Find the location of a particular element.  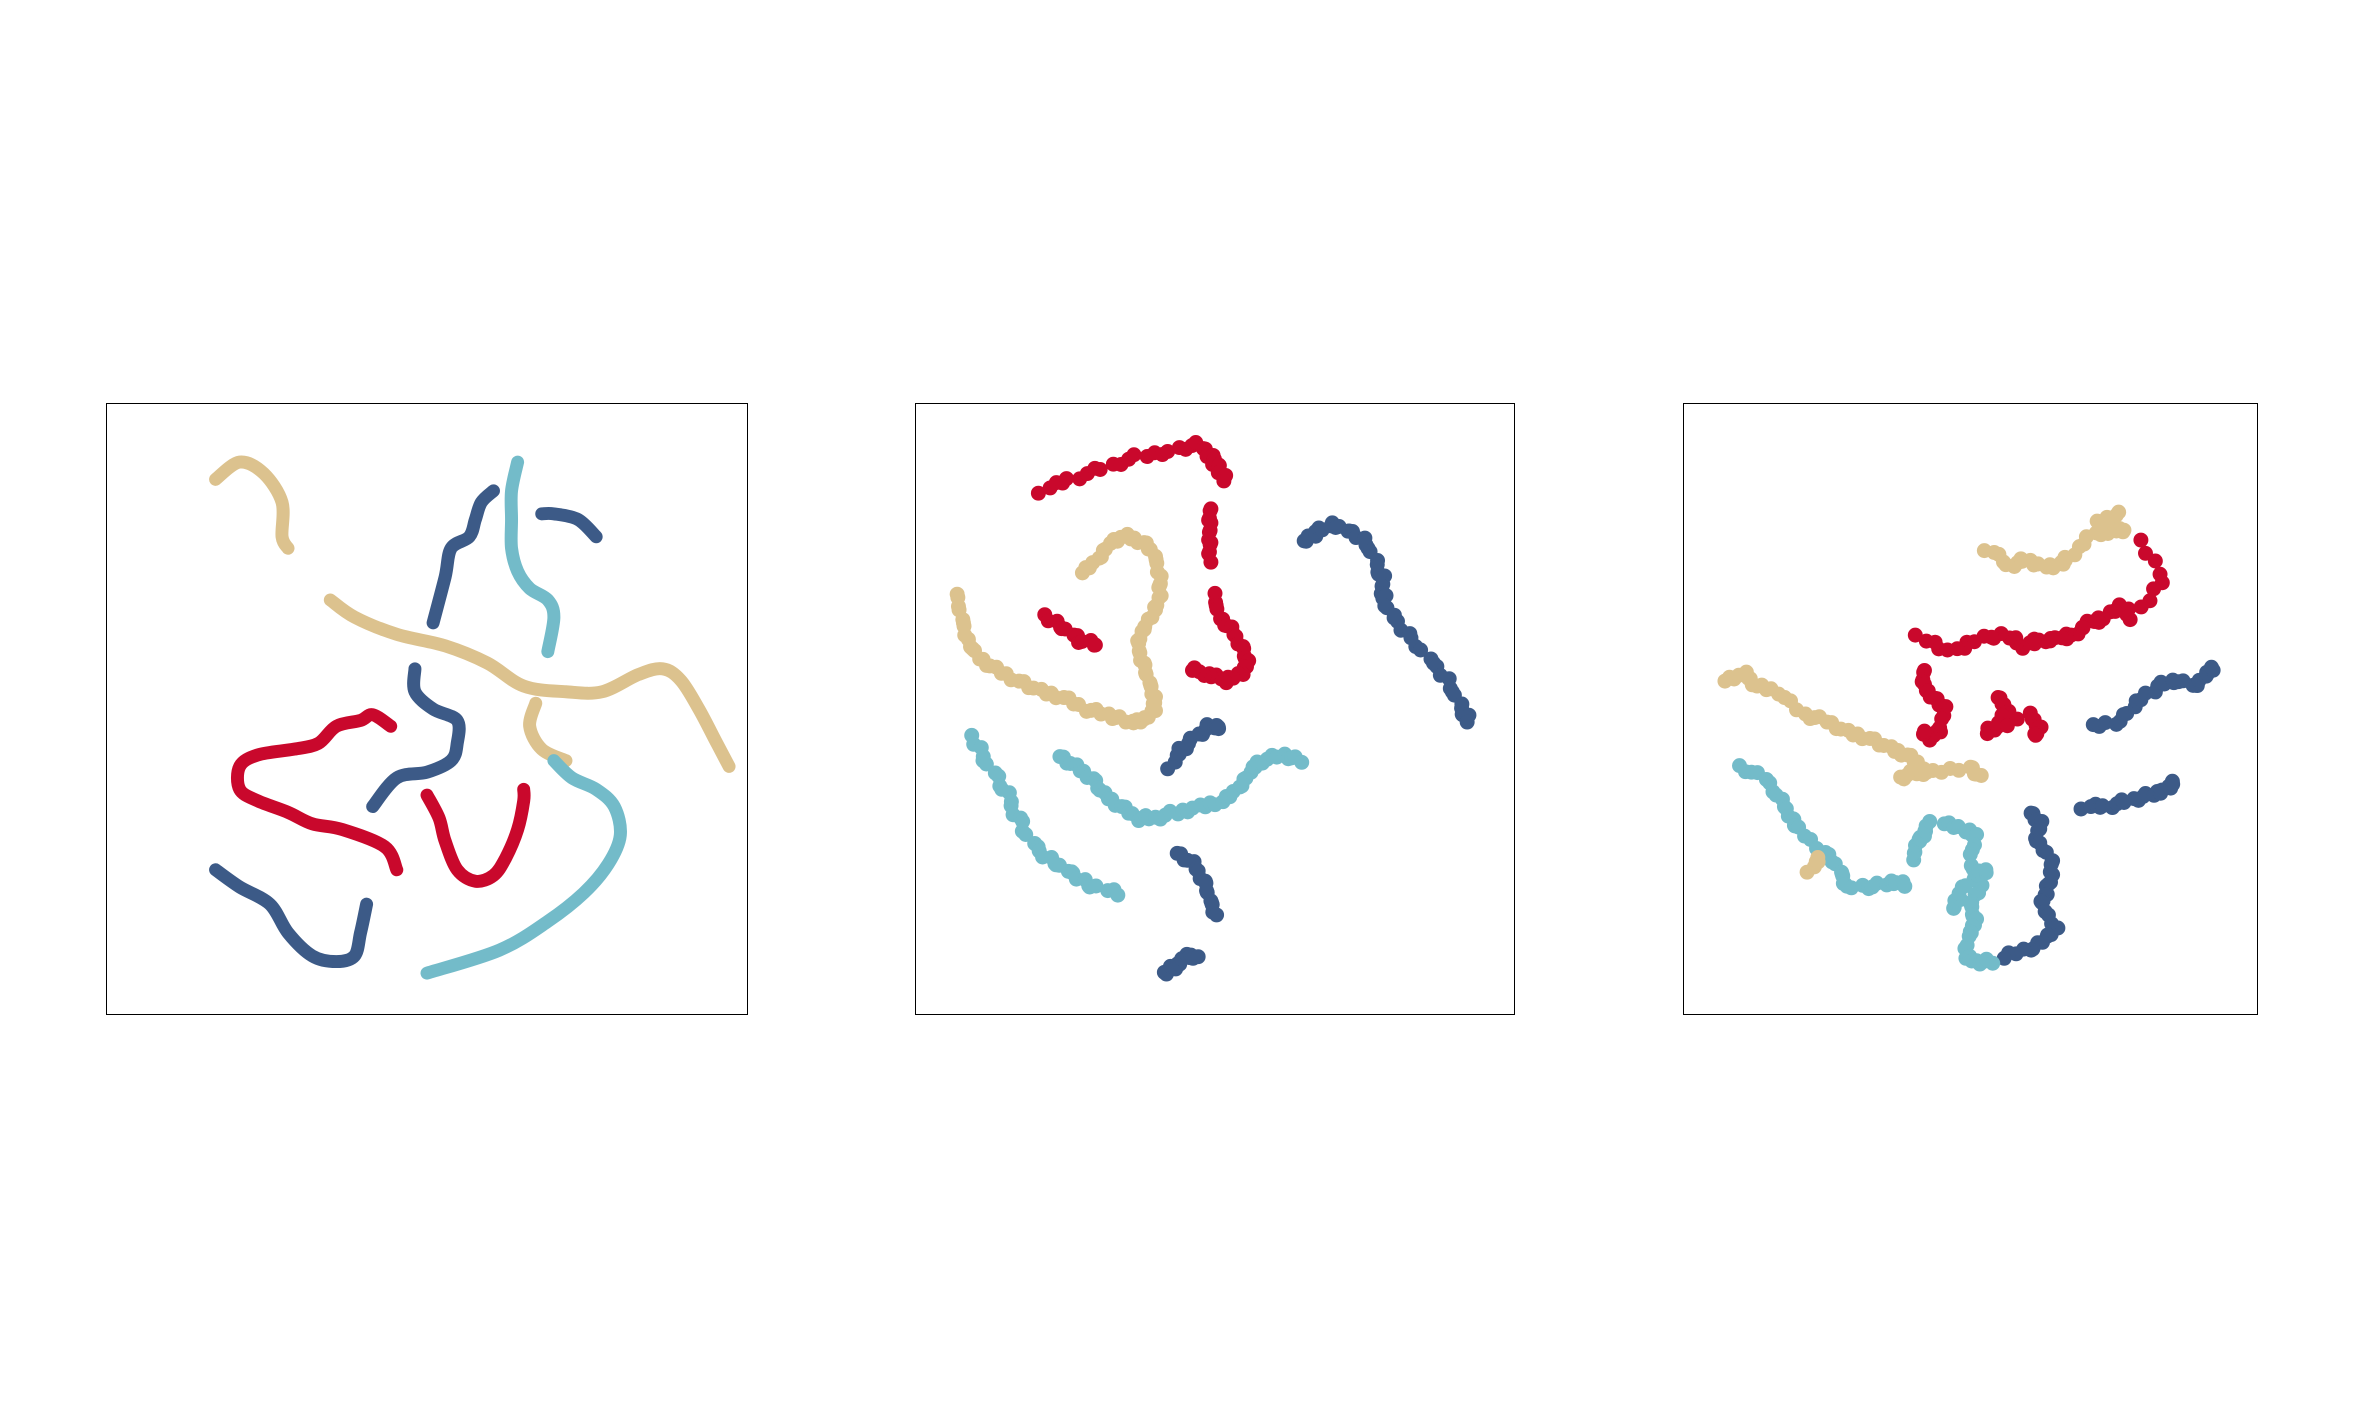

chart-3-plot is located at coordinates (1969, 738).